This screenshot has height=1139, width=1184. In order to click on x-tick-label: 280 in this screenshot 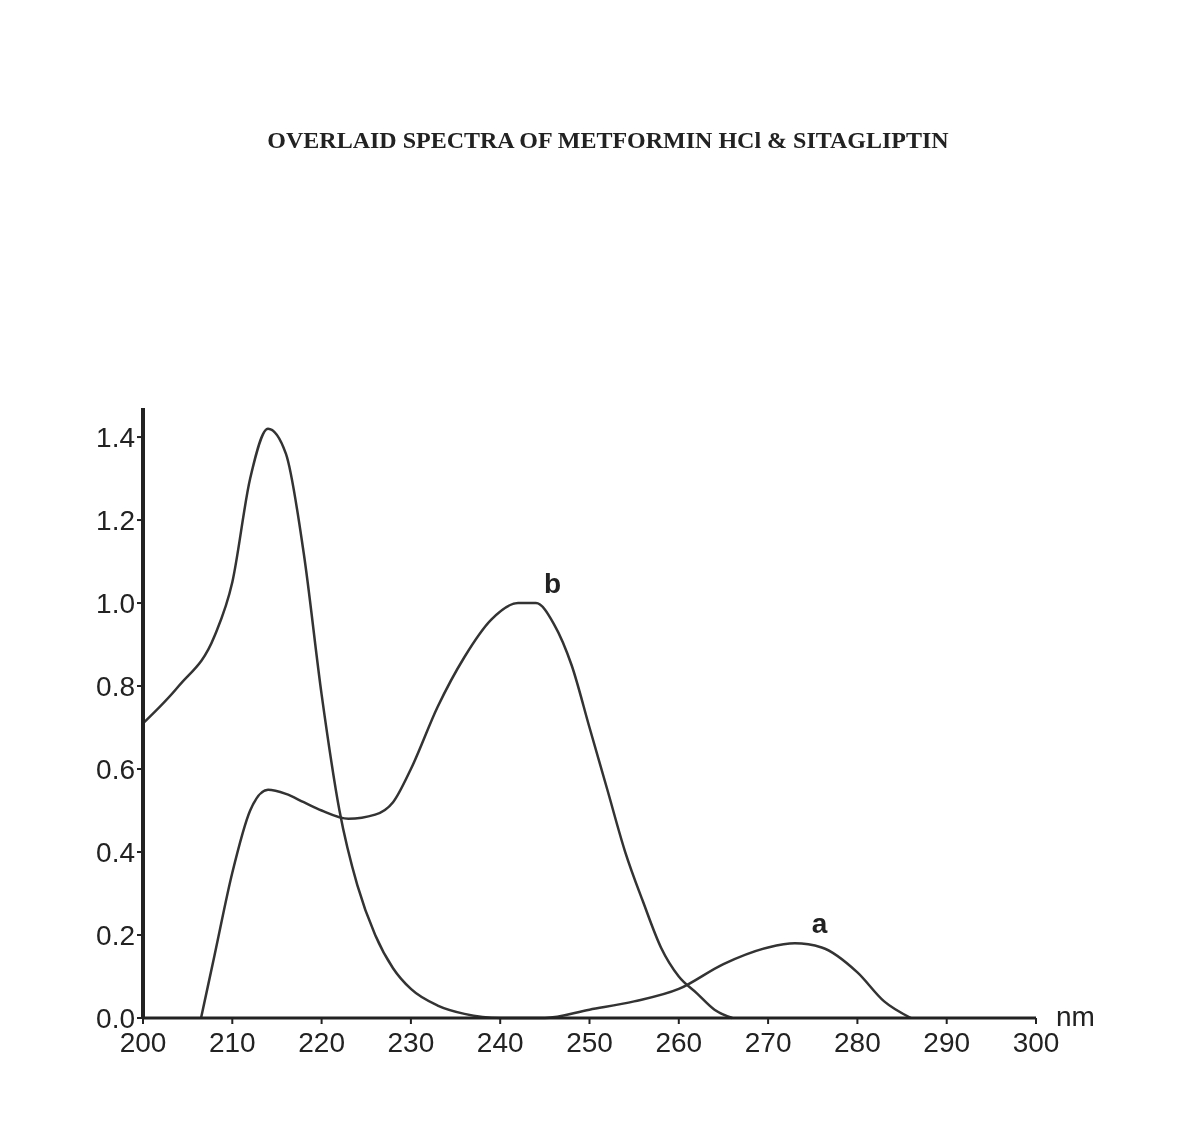, I will do `click(857, 1042)`.